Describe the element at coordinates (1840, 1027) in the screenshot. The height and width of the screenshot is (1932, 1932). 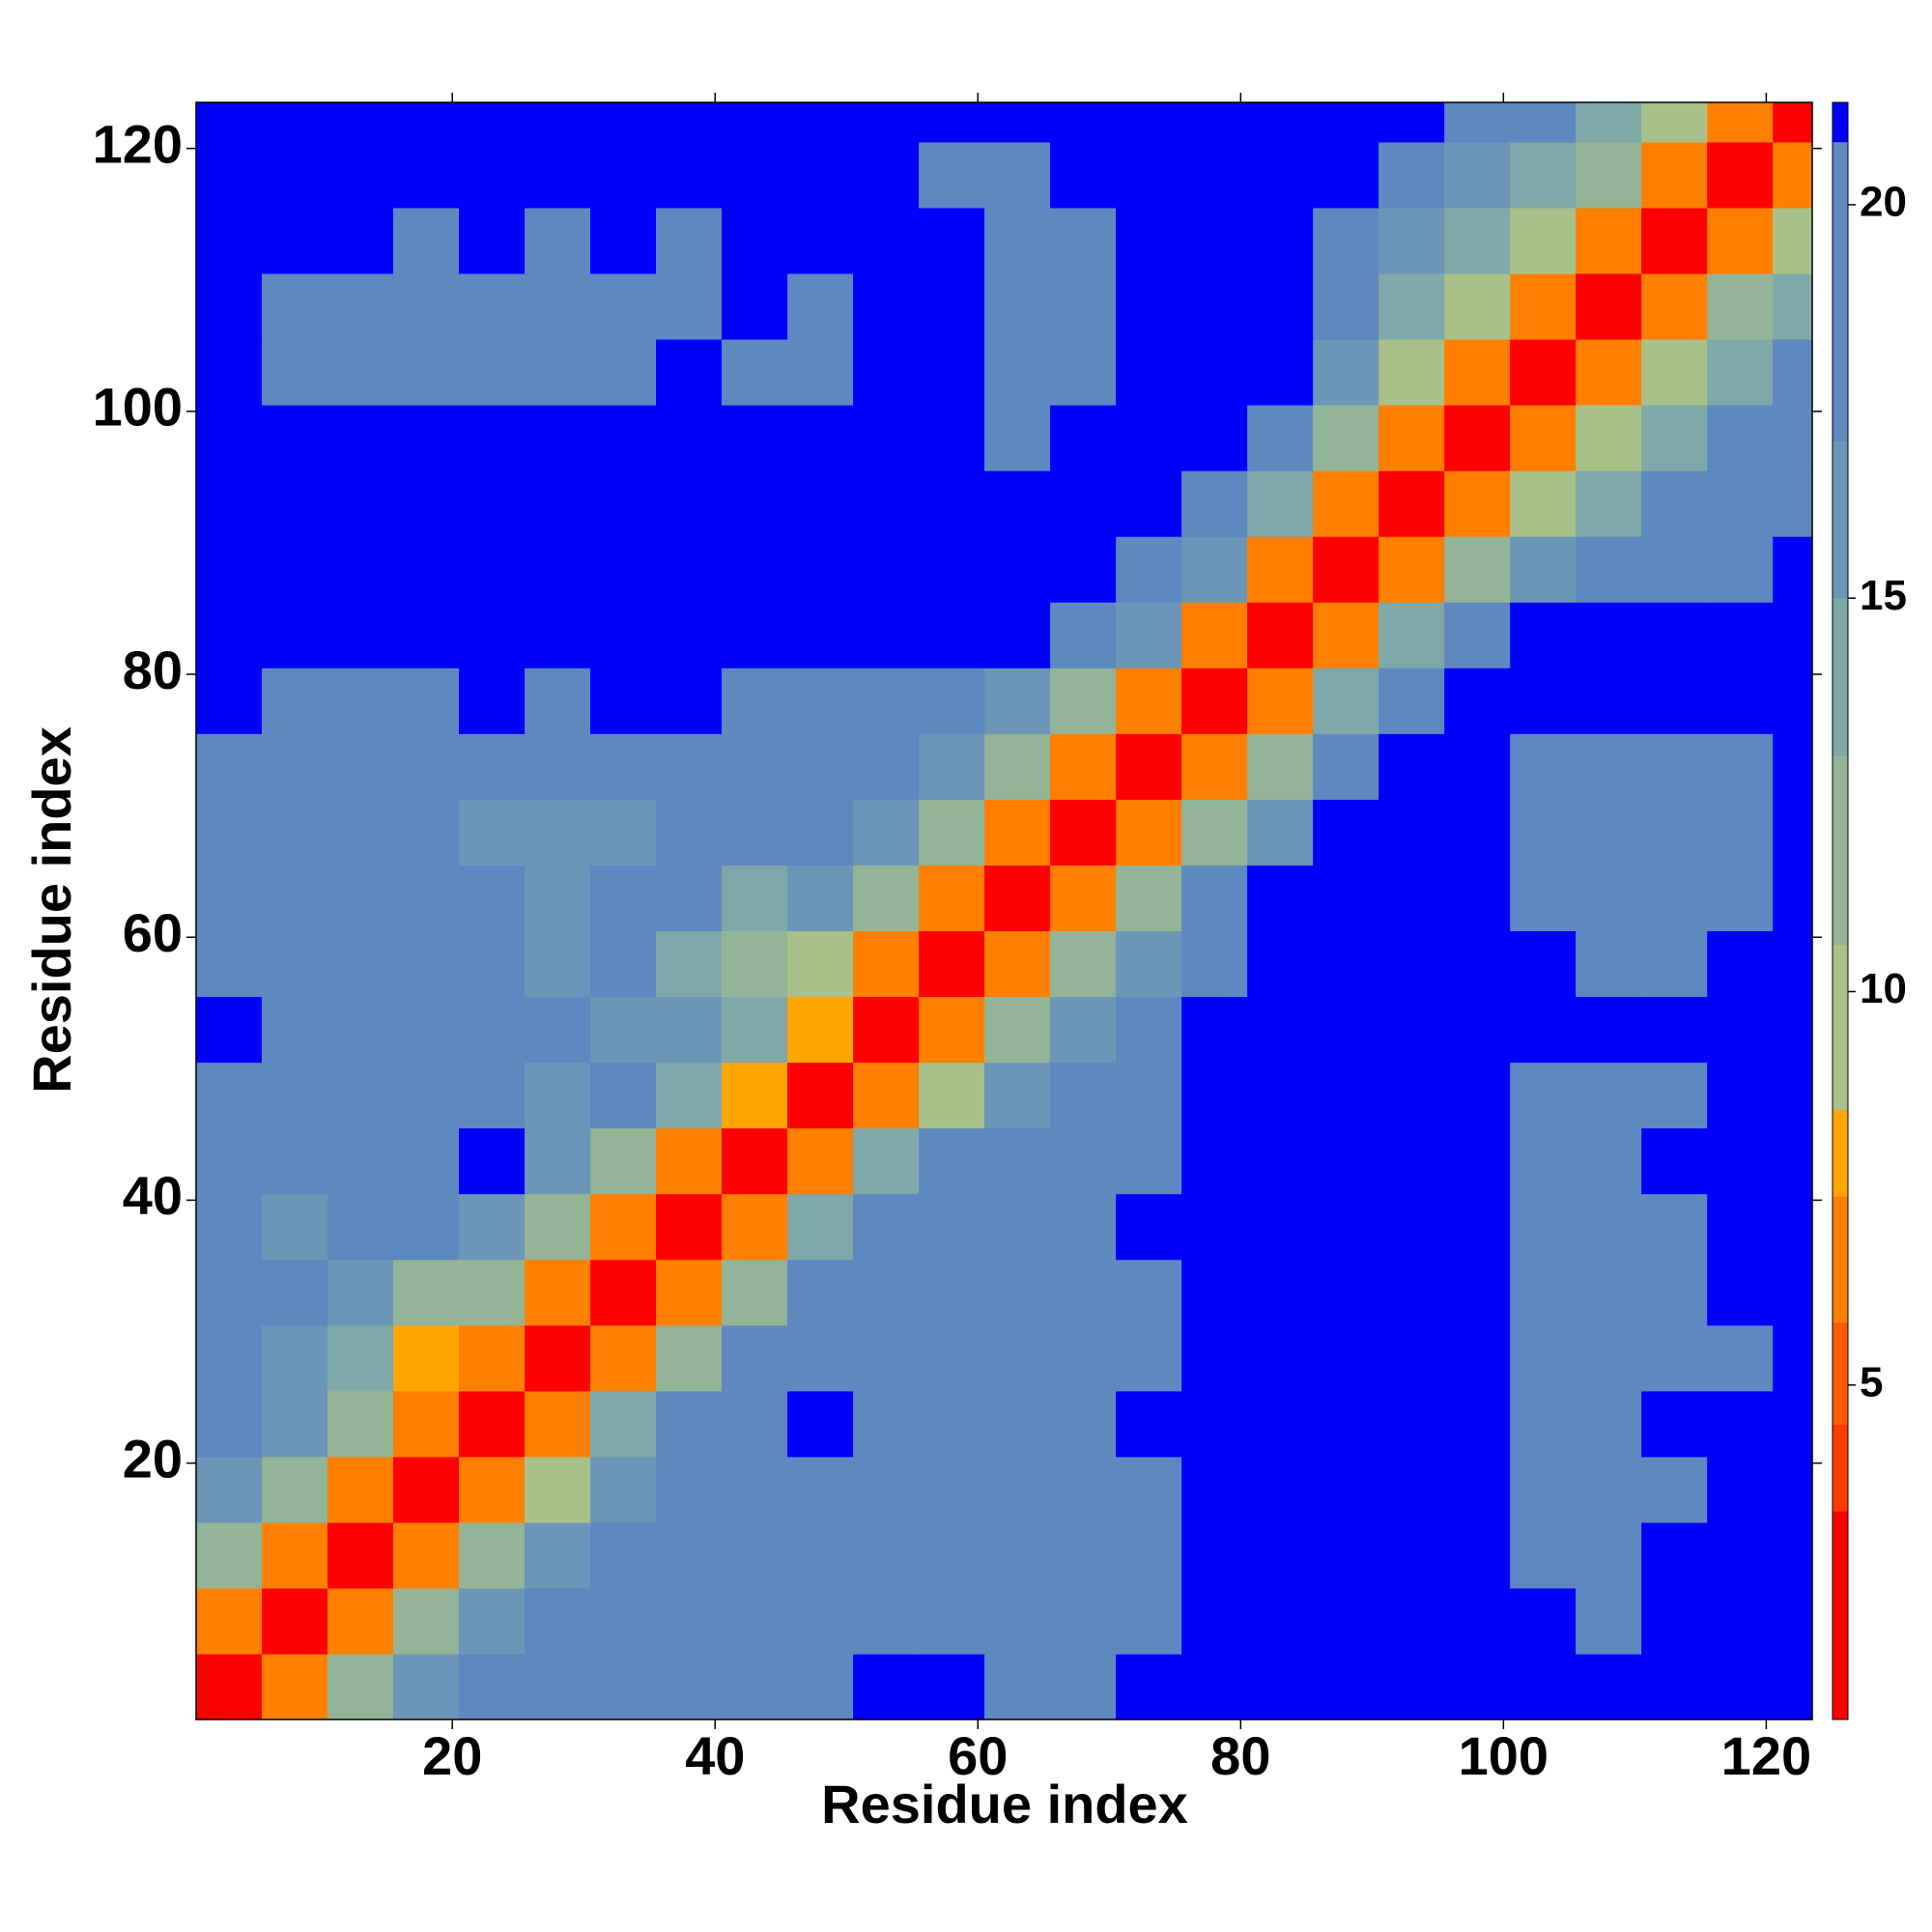
I see `colorbar-band` at that location.